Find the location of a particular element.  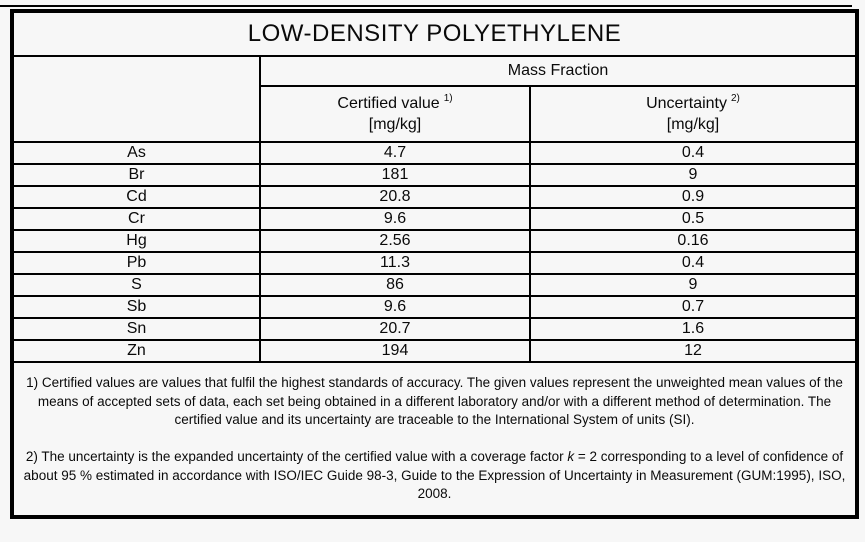

certified-value-cell: 181 is located at coordinates (395, 175).